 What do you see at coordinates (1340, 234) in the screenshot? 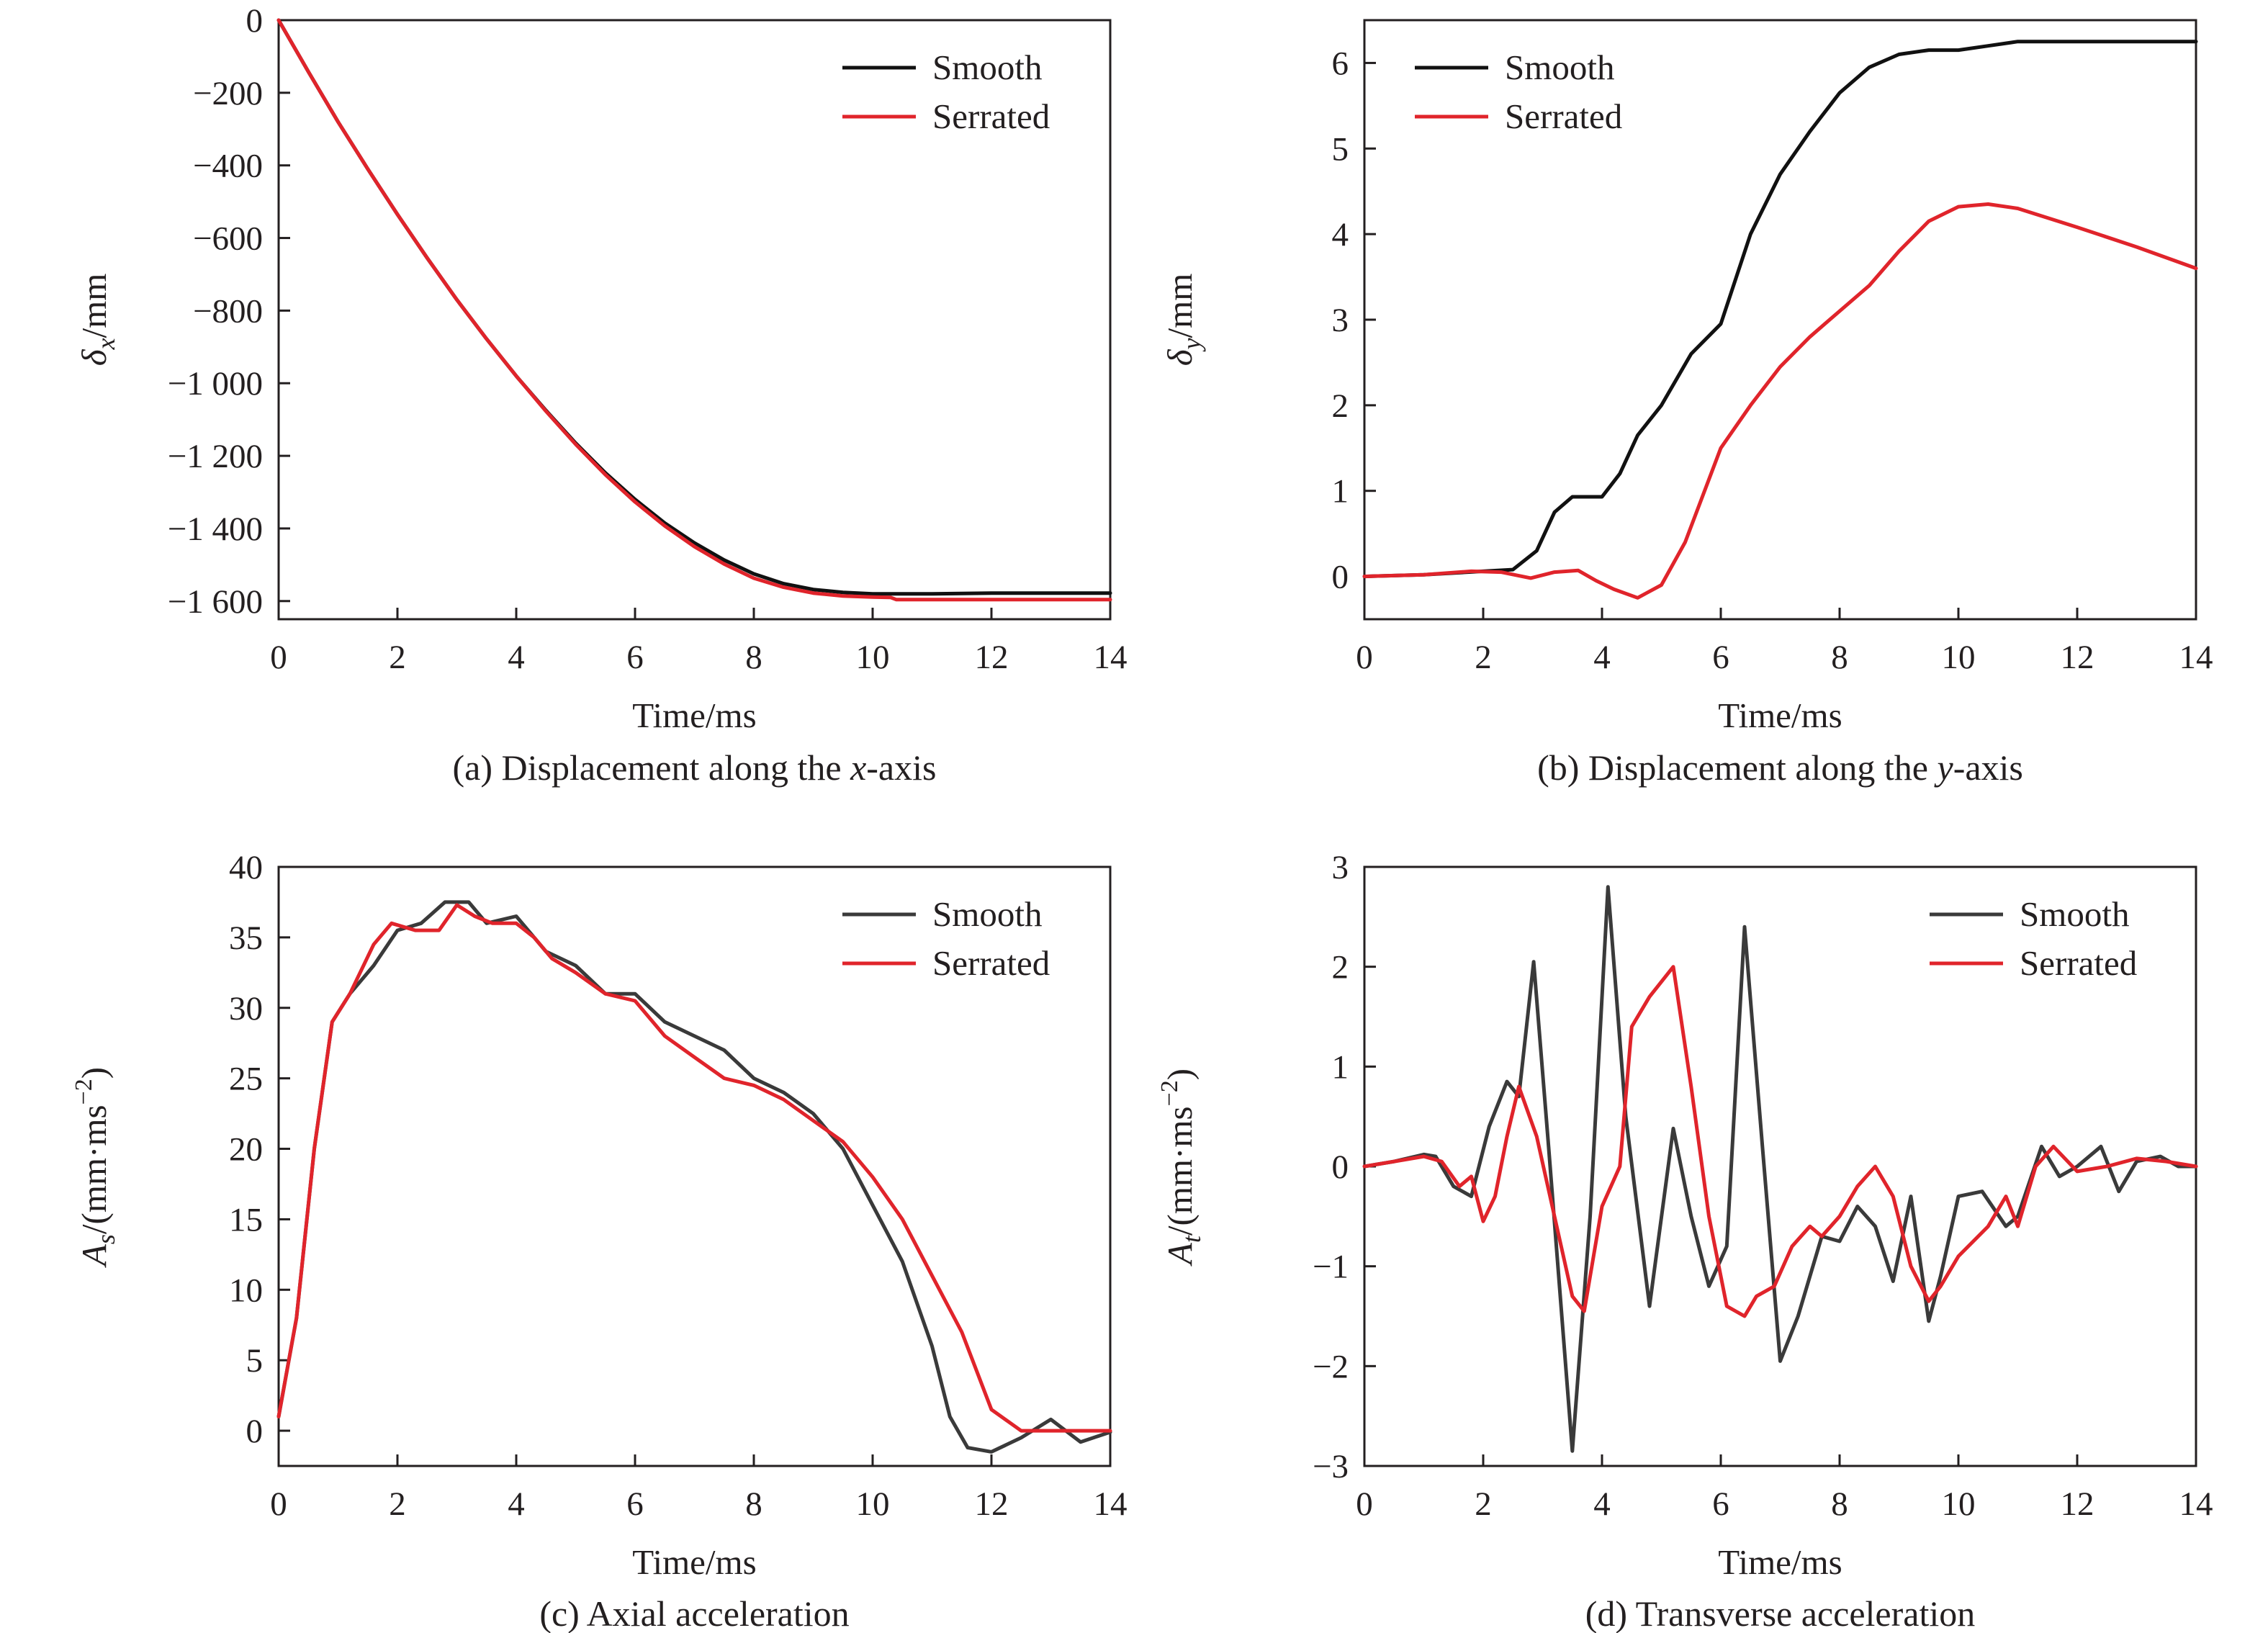
I see `y-tick-label: 4` at bounding box center [1340, 234].